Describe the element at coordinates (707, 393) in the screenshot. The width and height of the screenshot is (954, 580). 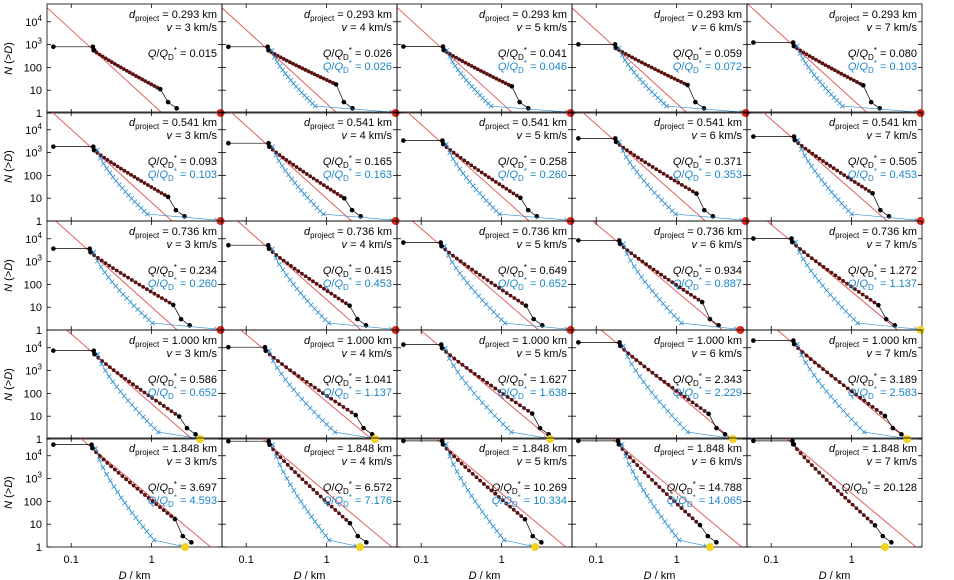
I see `q-ratio-blue: Q/QD* = 2.229` at that location.